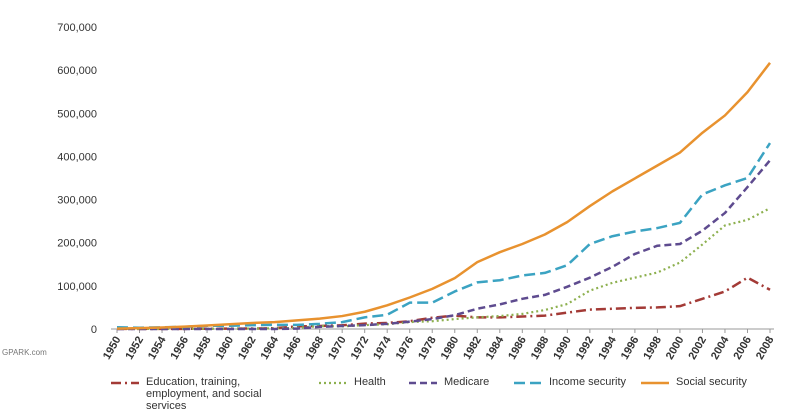 This screenshot has width=800, height=412. I want to click on x-tick-label: 1974, so click(382, 348).